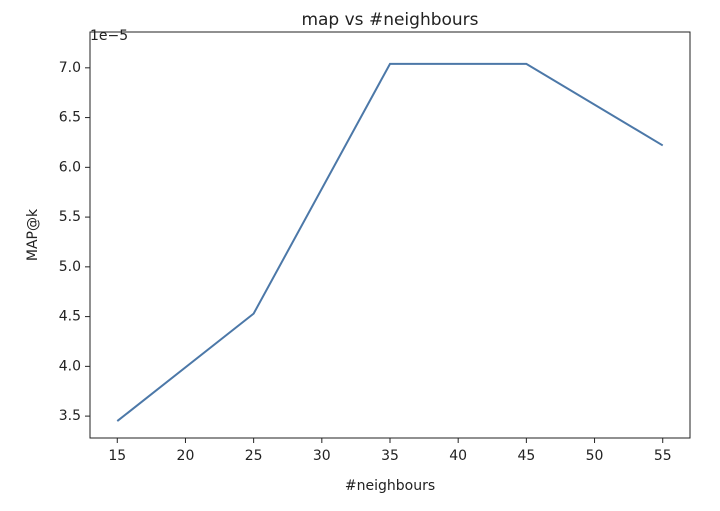 The width and height of the screenshot is (720, 511). What do you see at coordinates (390, 486) in the screenshot?
I see `x-axis-label: #neighbours` at bounding box center [390, 486].